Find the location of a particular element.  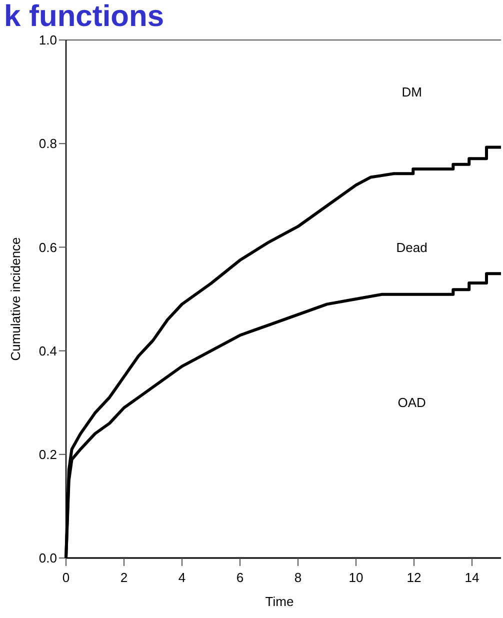

x-tick-label: 4 is located at coordinates (182, 577).